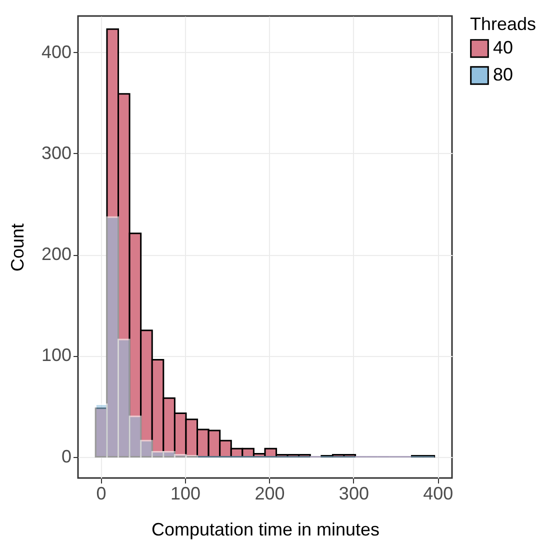 This screenshot has height=547, width=545. Describe the element at coordinates (503, 74) in the screenshot. I see `legend-label: 80` at that location.